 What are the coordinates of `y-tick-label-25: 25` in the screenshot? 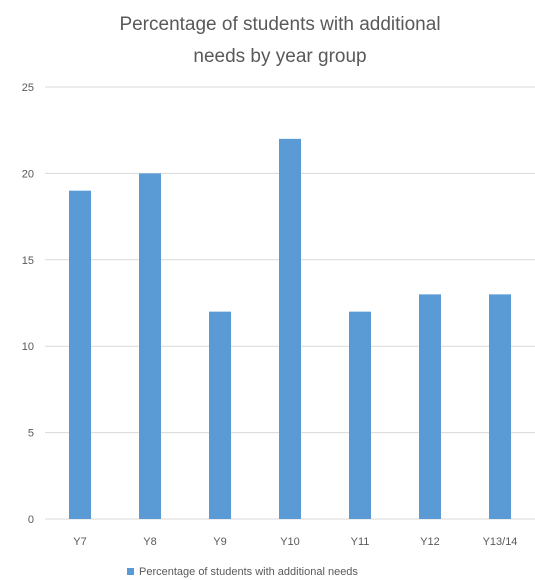 It's located at (28, 88).